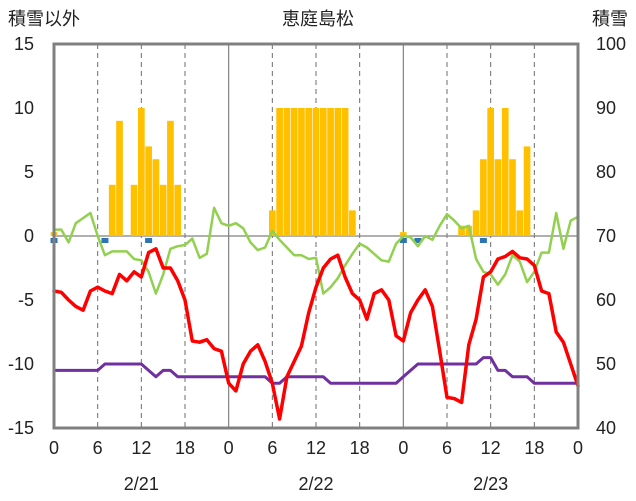 The image size is (636, 501). Describe the element at coordinates (29, 172) in the screenshot. I see `y-left-tick: 5` at that location.